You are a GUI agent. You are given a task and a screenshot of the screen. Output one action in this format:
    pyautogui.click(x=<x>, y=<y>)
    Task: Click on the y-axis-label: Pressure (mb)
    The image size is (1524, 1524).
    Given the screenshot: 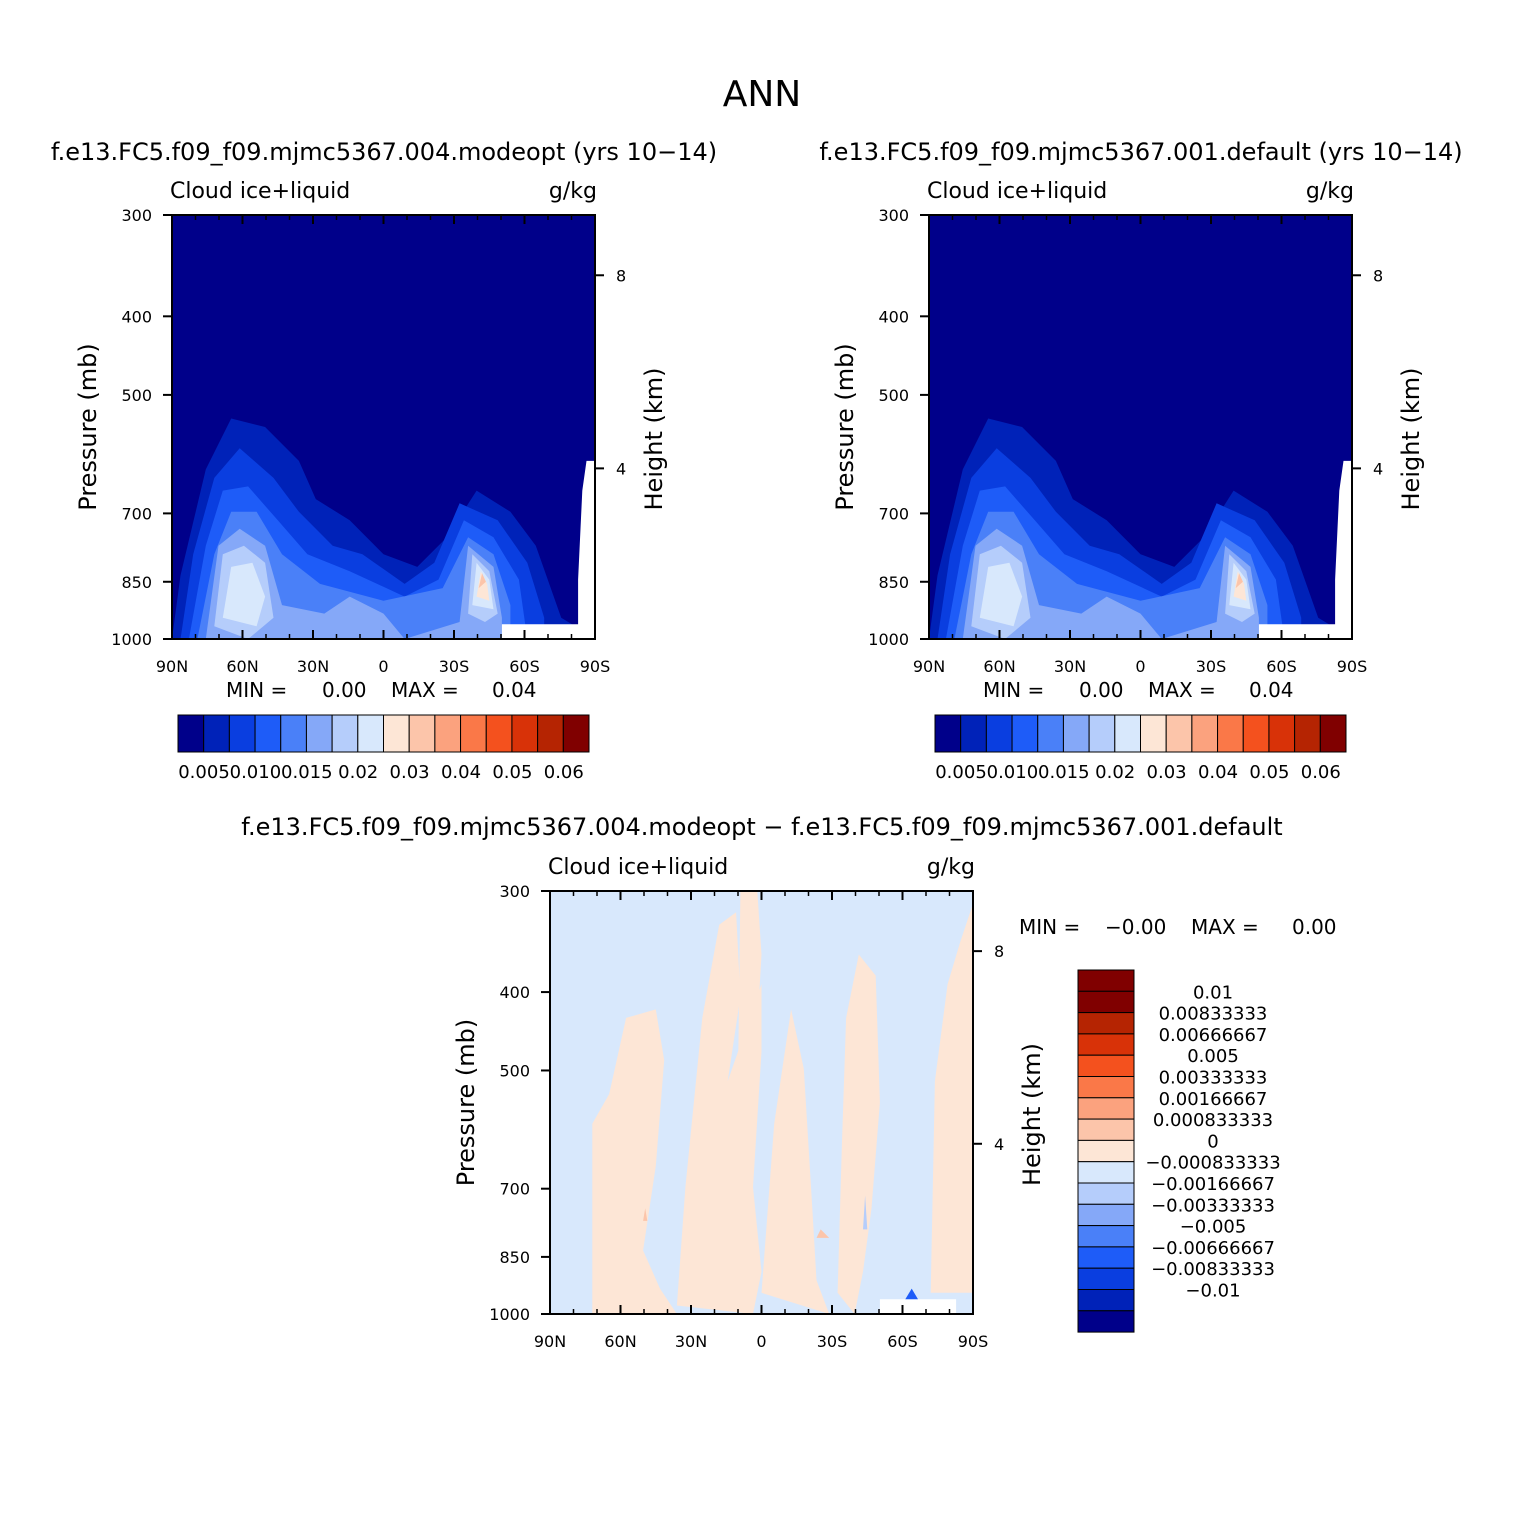 What is the action you would take?
    pyautogui.click(x=466, y=1102)
    